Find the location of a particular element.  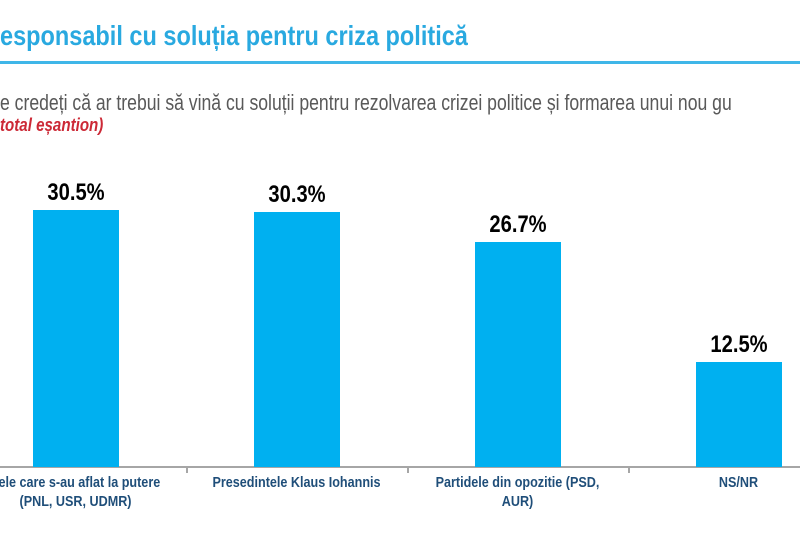

bar-value-label: 30.3% is located at coordinates (296, 194).